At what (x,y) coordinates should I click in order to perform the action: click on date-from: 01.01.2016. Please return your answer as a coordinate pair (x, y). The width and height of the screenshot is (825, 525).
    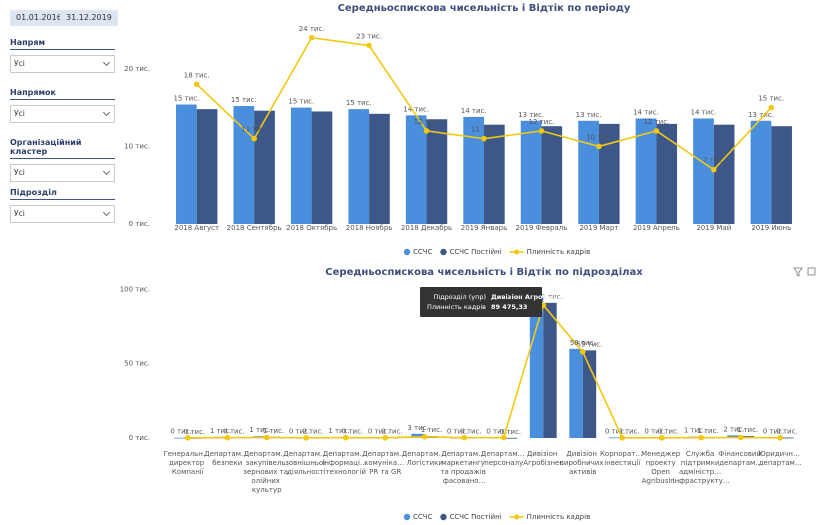
    Looking at the image, I should click on (39, 18).